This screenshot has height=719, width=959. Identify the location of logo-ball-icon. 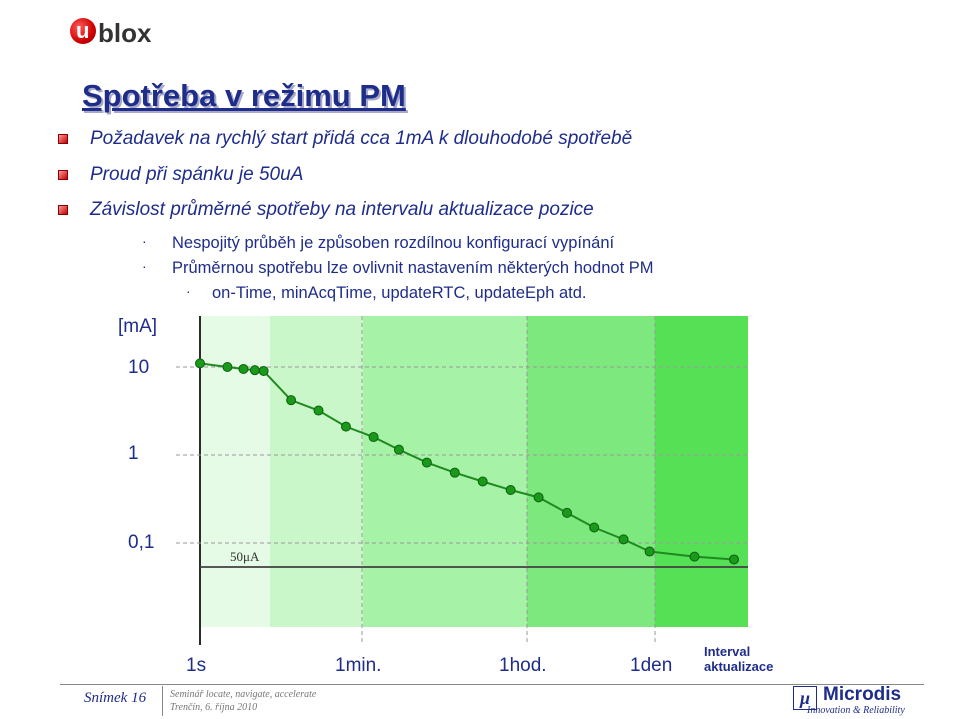
(83, 31).